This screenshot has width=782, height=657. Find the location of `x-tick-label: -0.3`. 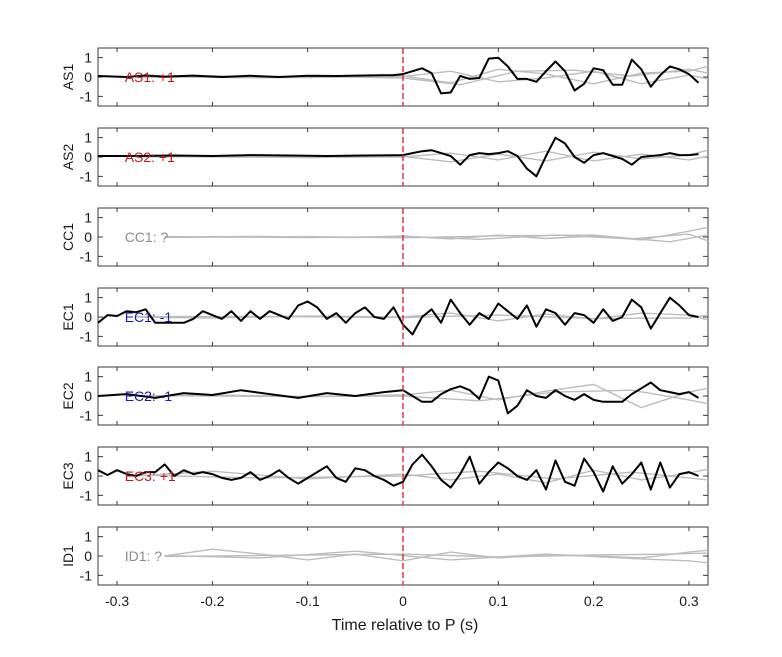

x-tick-label: -0.3 is located at coordinates (117, 601).